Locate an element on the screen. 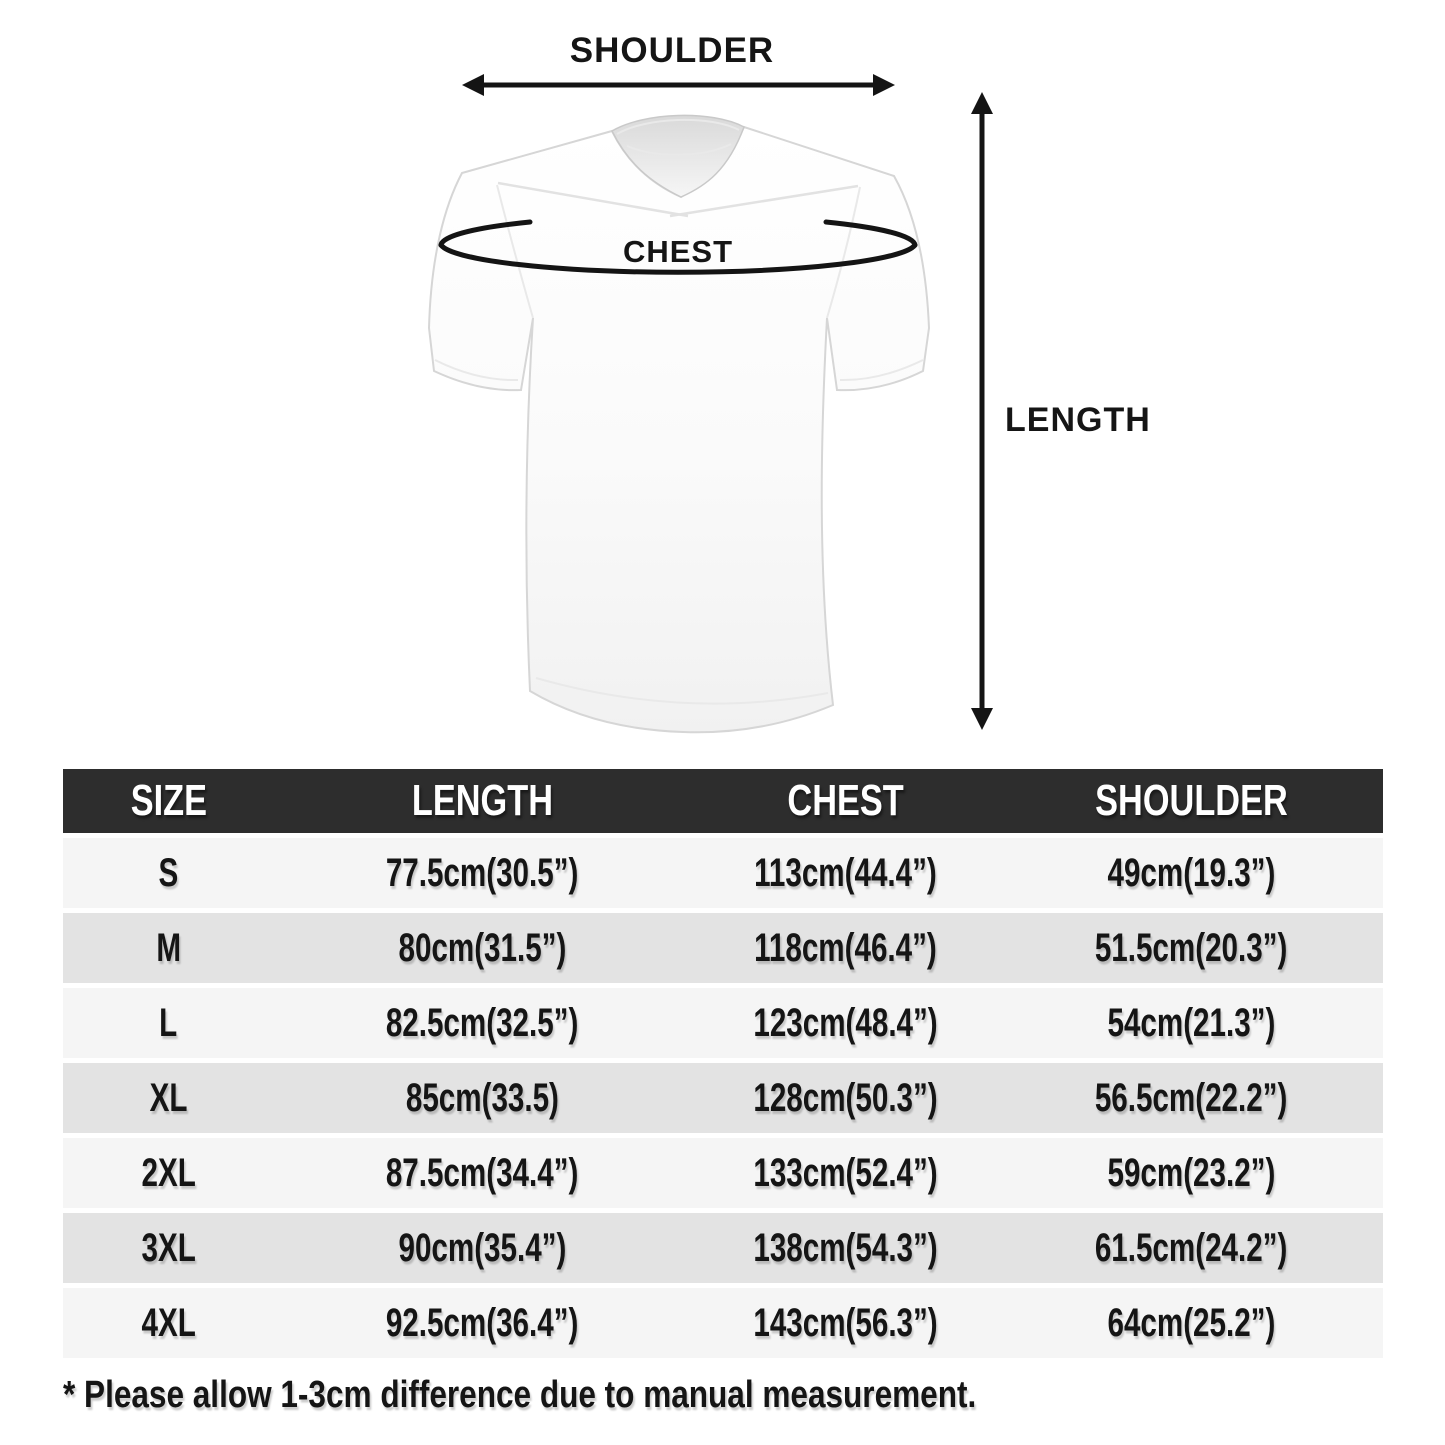 This screenshot has height=1445, width=1445. length-cell: 80cm(31.5”) is located at coordinates (482, 948).